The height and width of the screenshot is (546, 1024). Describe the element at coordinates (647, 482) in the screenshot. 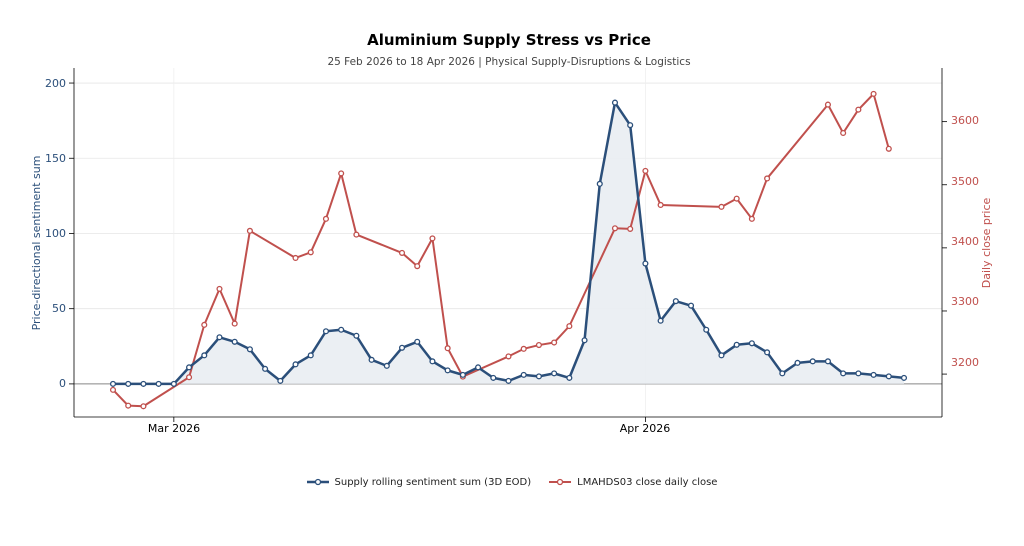

I see `legend-label-price: LMAHDS03 close daily close` at that location.